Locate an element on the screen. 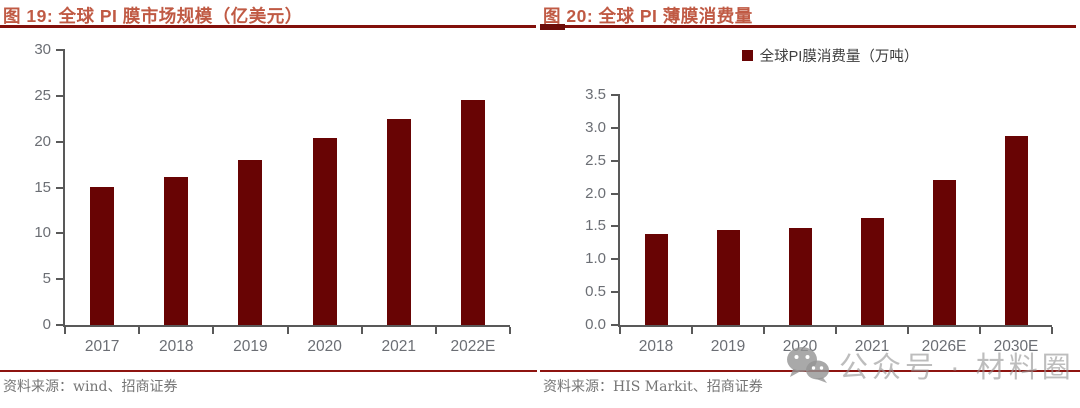 The image size is (1080, 408). y-tick-label: 5 is located at coordinates (46, 279).